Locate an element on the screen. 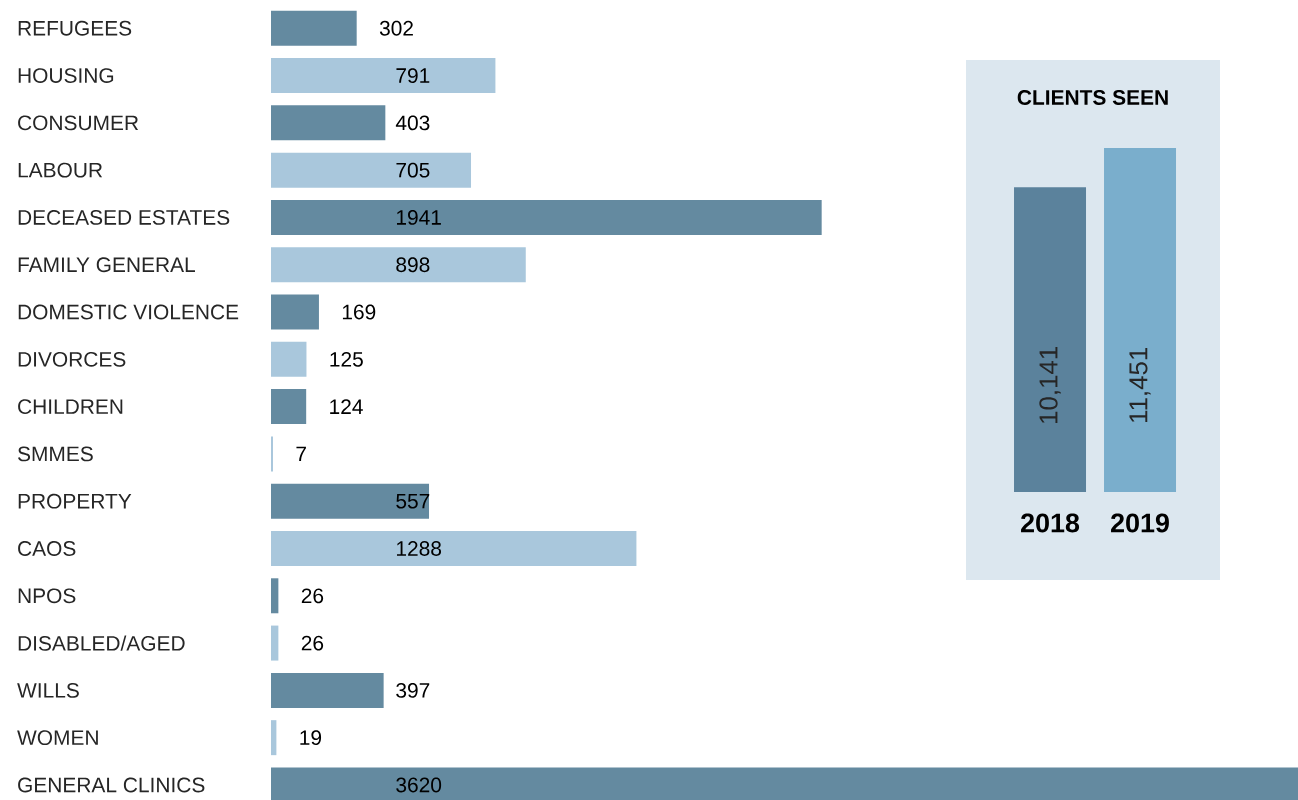  x-tick-label: 2019 is located at coordinates (1140, 523).